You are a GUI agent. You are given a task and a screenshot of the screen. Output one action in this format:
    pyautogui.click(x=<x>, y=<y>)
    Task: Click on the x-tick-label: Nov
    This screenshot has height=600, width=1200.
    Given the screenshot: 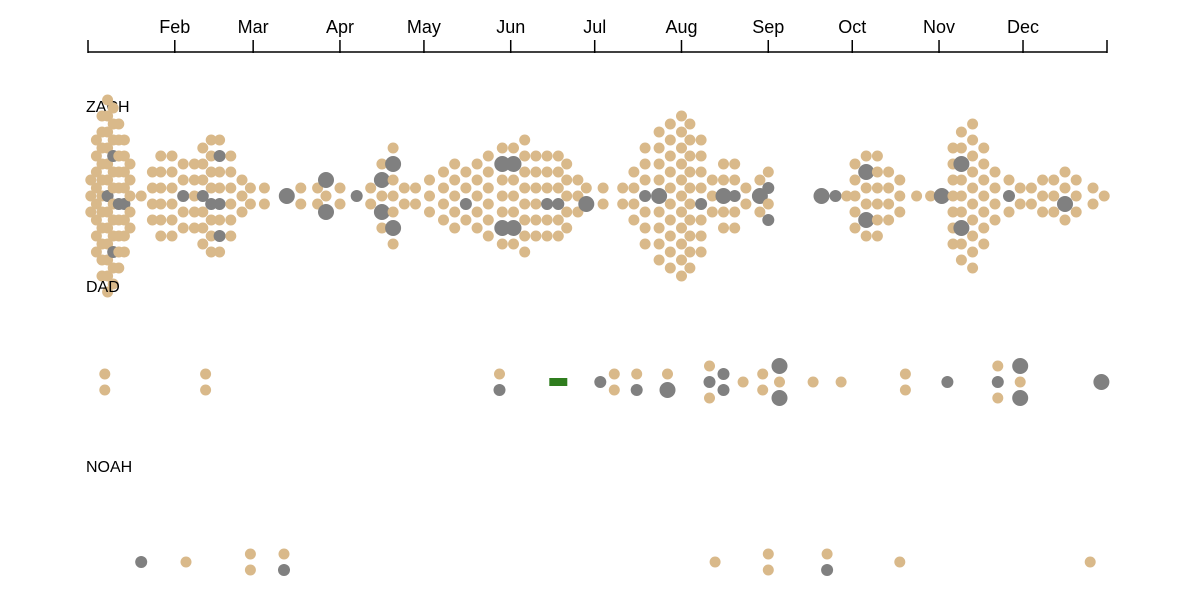 What is the action you would take?
    pyautogui.click(x=939, y=27)
    